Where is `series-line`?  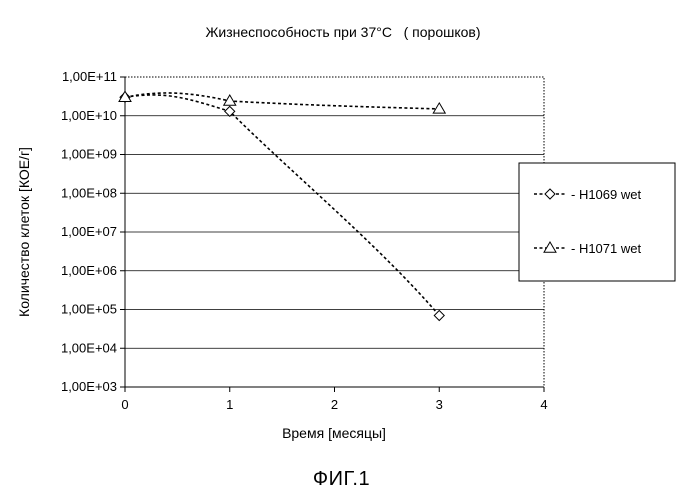 series-line is located at coordinates (282, 101).